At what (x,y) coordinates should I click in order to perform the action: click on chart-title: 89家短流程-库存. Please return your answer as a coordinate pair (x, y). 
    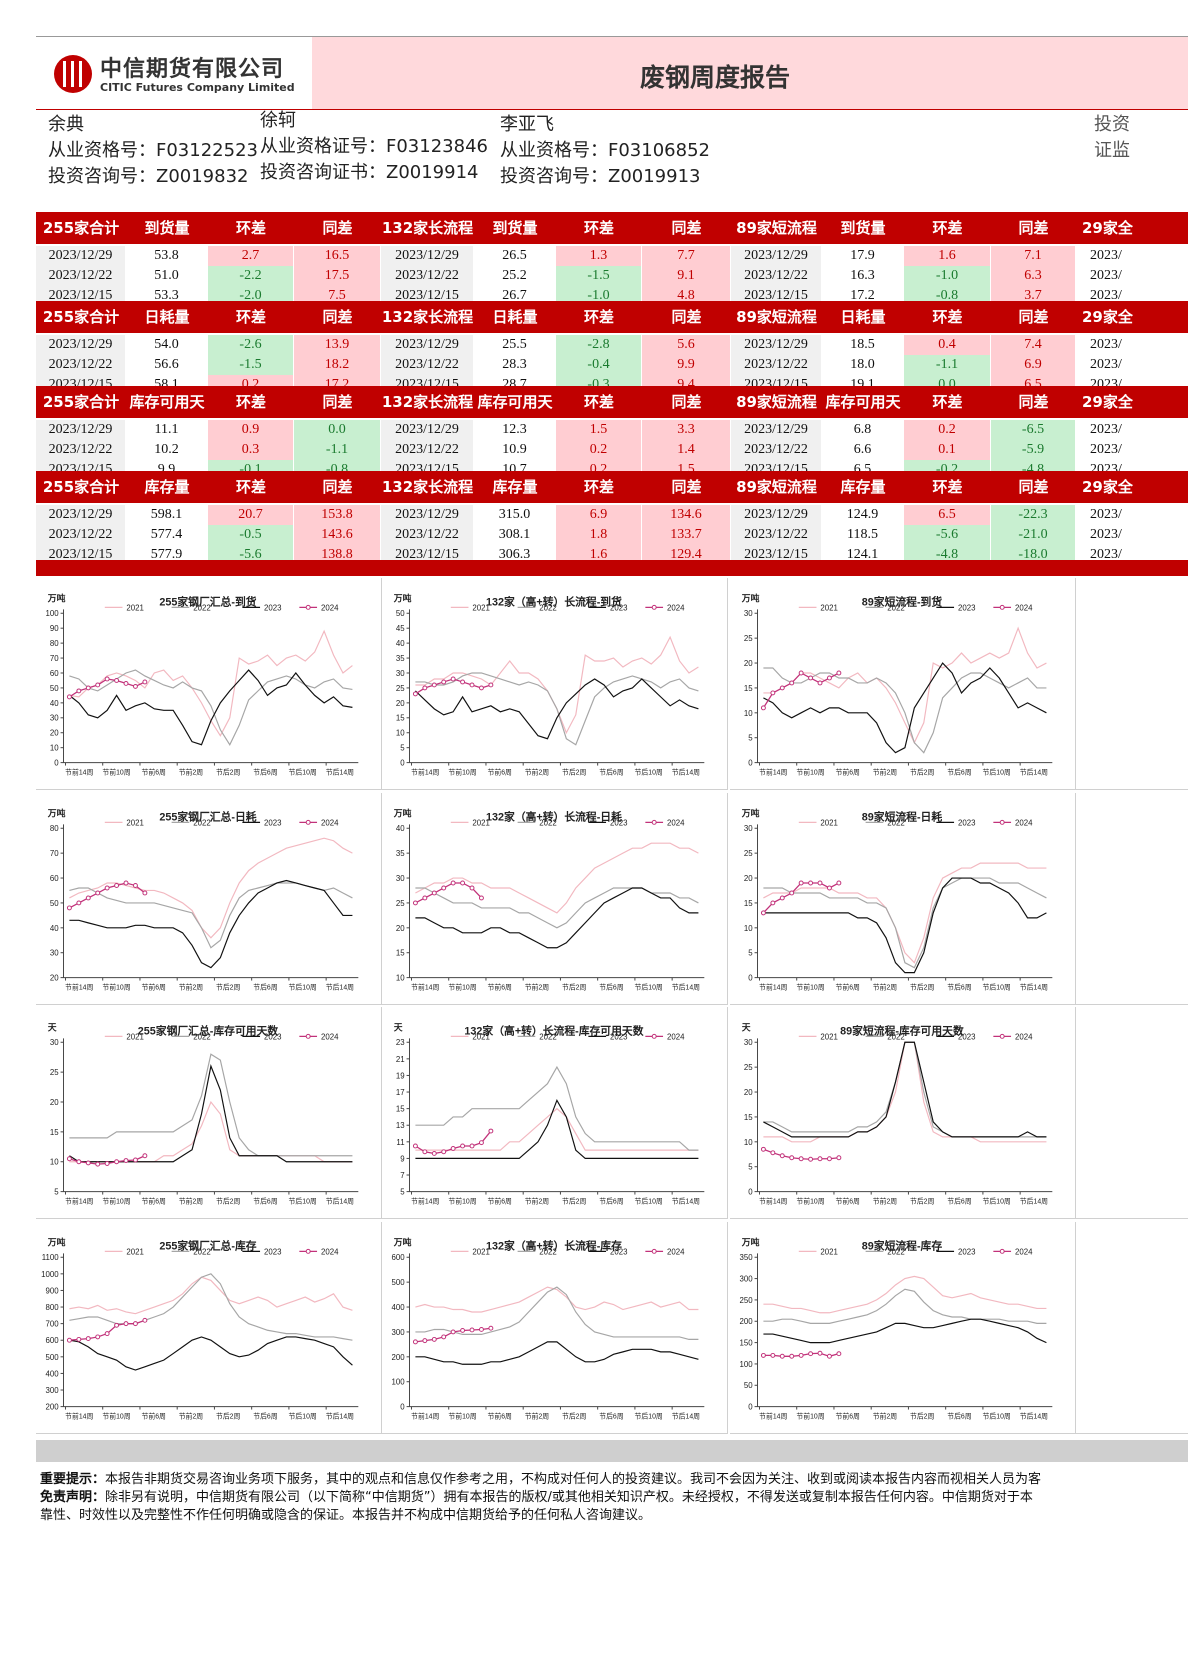
    Looking at the image, I should click on (902, 1245).